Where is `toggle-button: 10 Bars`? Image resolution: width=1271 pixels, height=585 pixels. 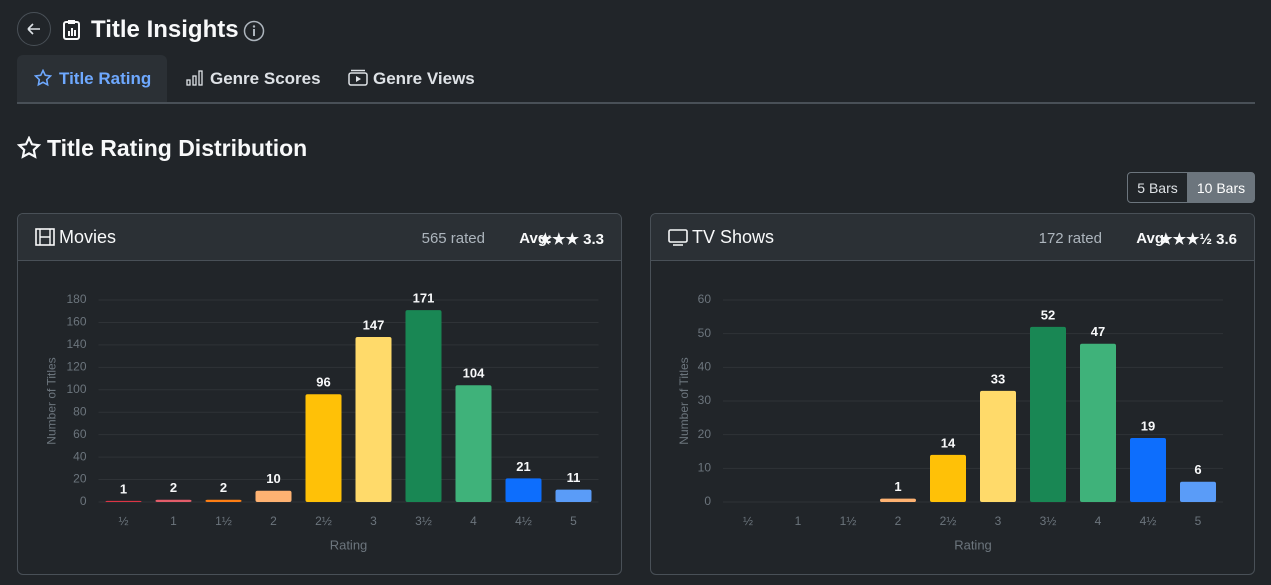
toggle-button: 10 Bars is located at coordinates (1221, 187).